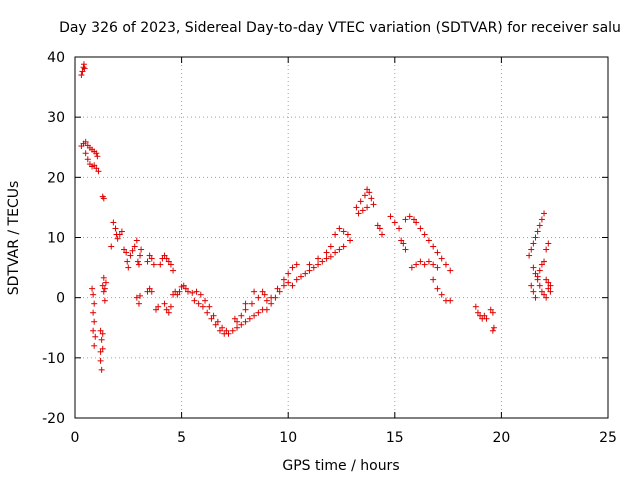 The image size is (640, 480). What do you see at coordinates (60, 299) in the screenshot?
I see `y-tick-label: 0` at bounding box center [60, 299].